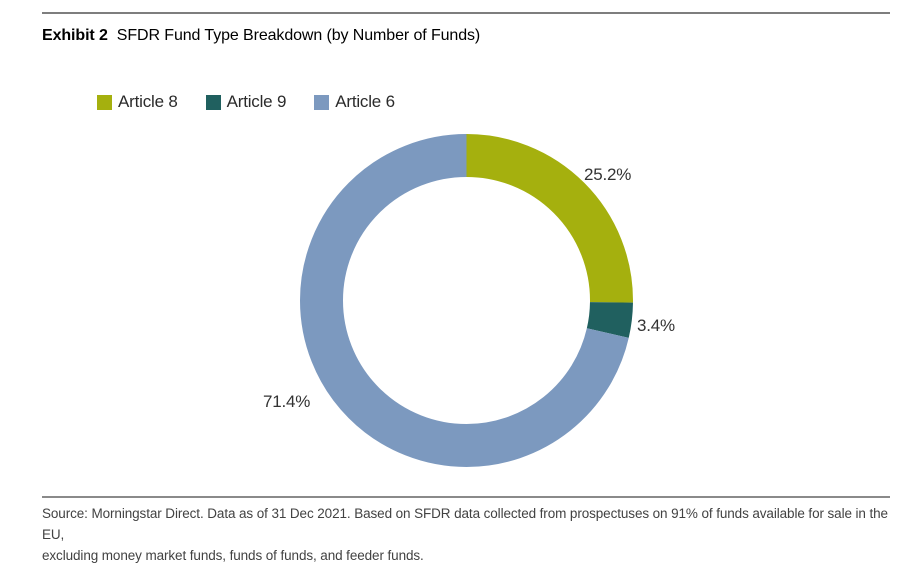 The height and width of the screenshot is (566, 903). I want to click on segment-label-article-8: 25.2%, so click(608, 174).